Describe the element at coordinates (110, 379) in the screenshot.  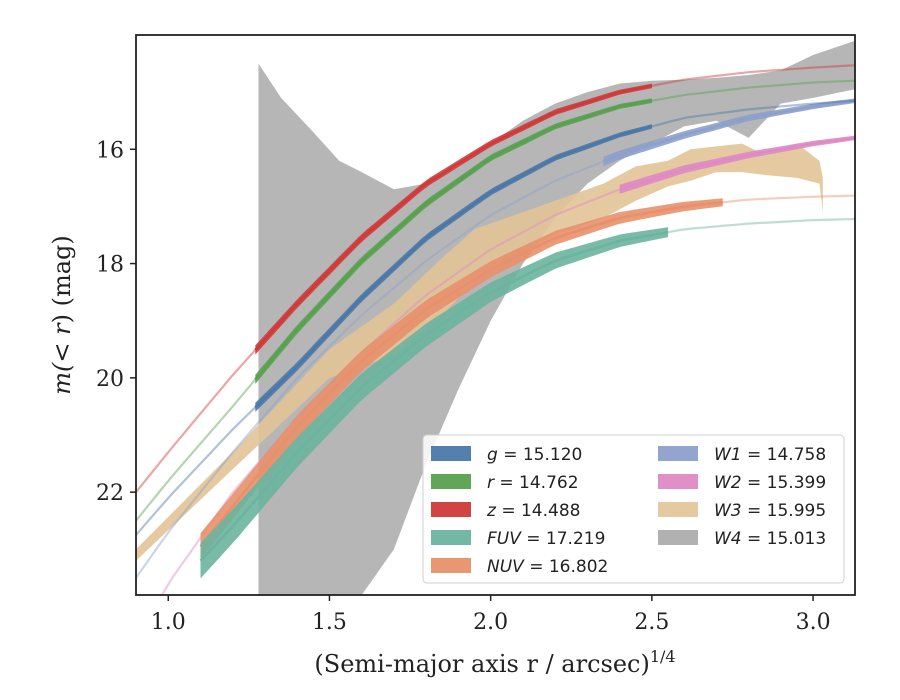
I see `y-tick-label: 20` at that location.